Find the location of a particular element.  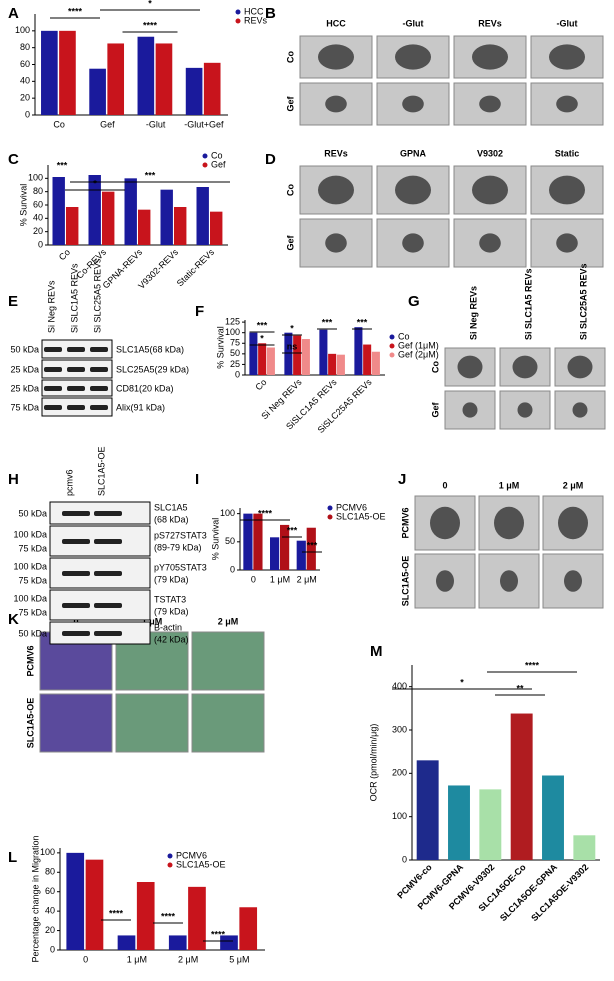

y-tick-label: 80 is located at coordinates (38, 191).